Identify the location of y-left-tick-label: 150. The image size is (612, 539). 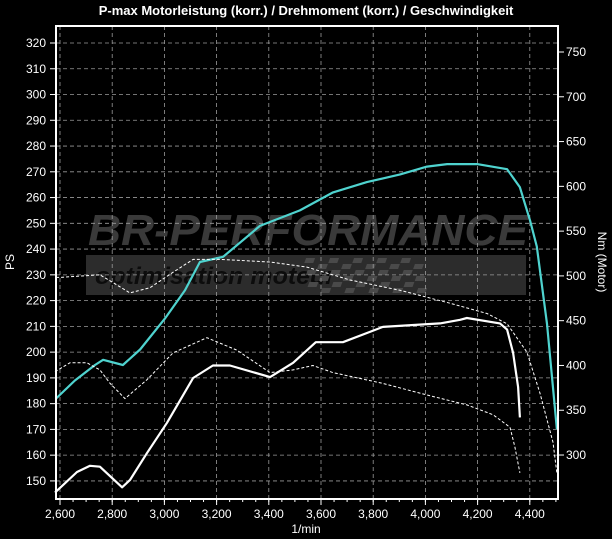
(36, 481).